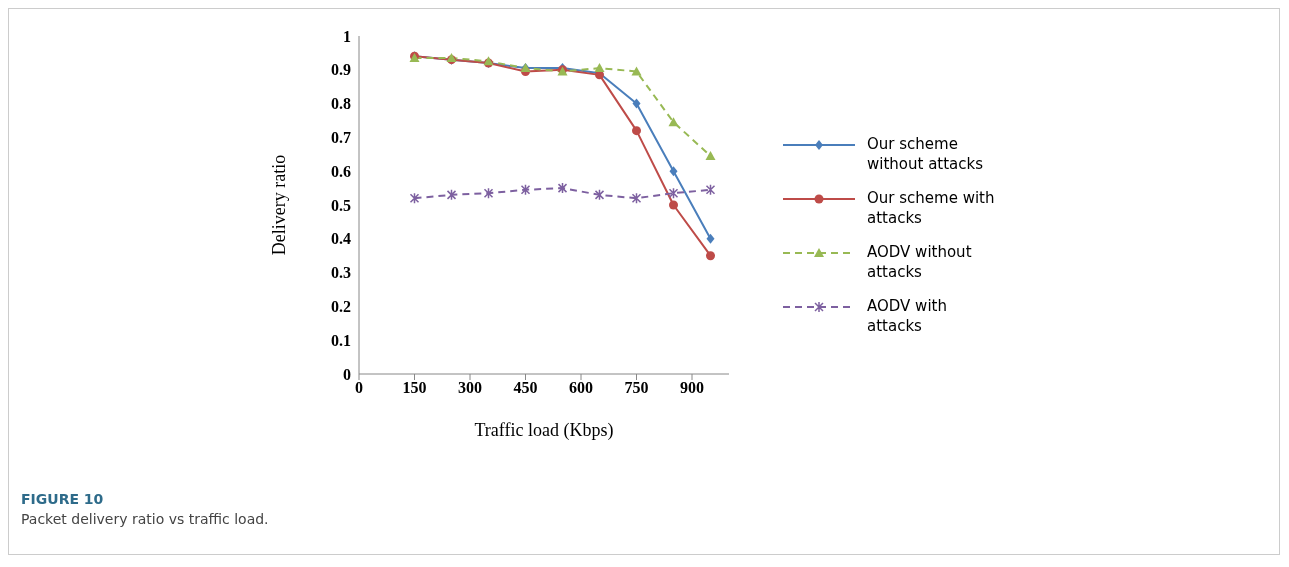 The image size is (1289, 567). I want to click on x-tick-label: 0, so click(359, 388).